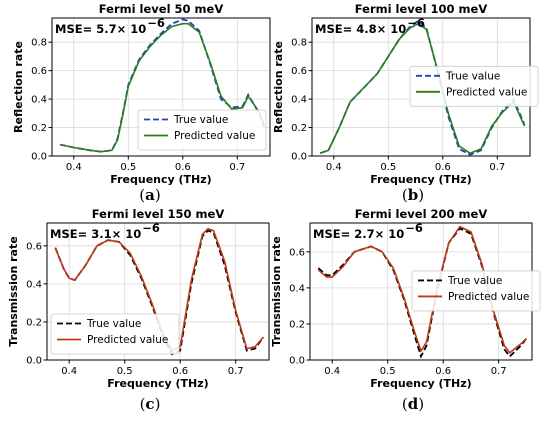 The height and width of the screenshot is (421, 550). Describe the element at coordinates (360, 29) in the screenshot. I see `mse-text: MSE= 4.8× 10` at that location.